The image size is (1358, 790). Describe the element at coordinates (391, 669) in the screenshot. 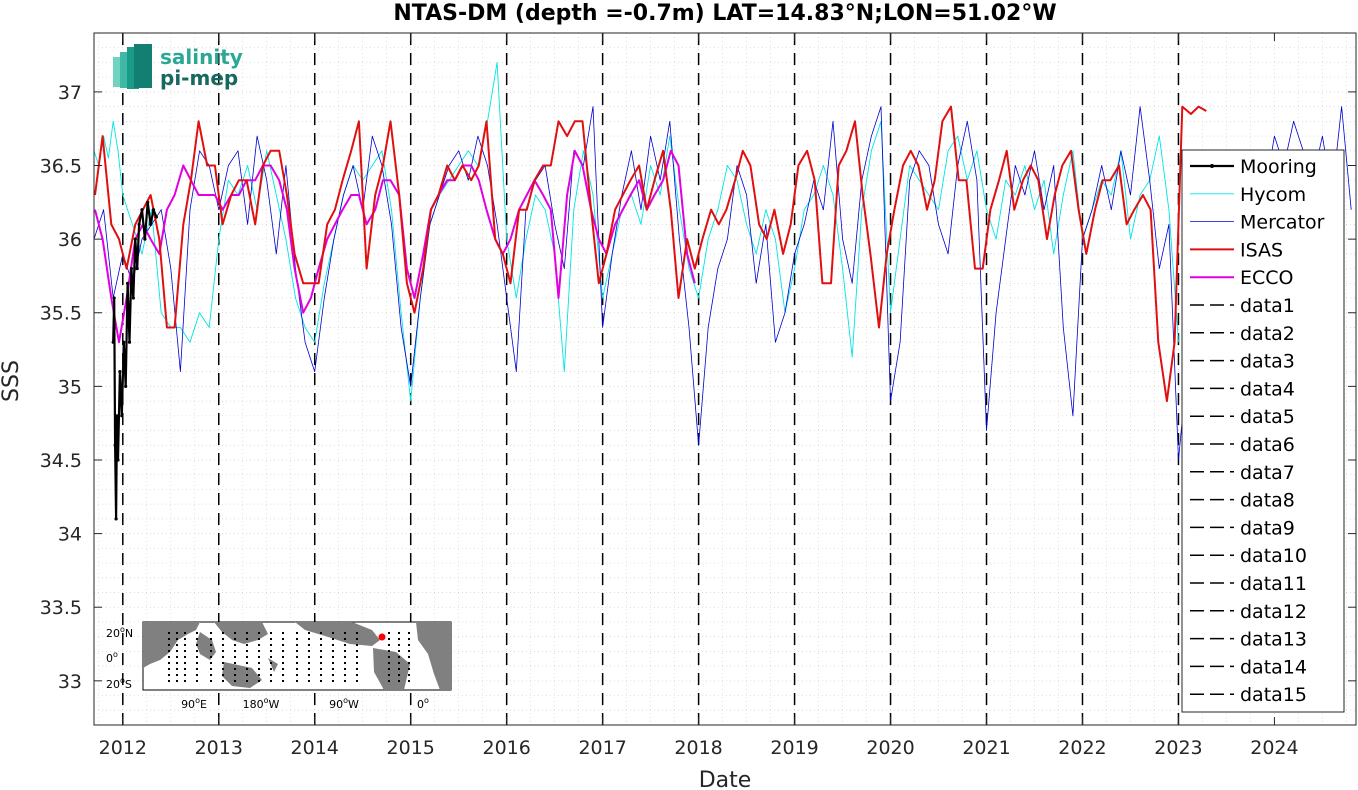

I see `inset-landmass` at that location.